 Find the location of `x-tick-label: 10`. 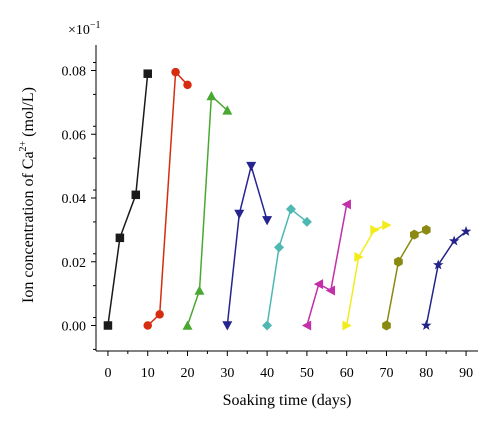

x-tick-label: 10 is located at coordinates (148, 373).